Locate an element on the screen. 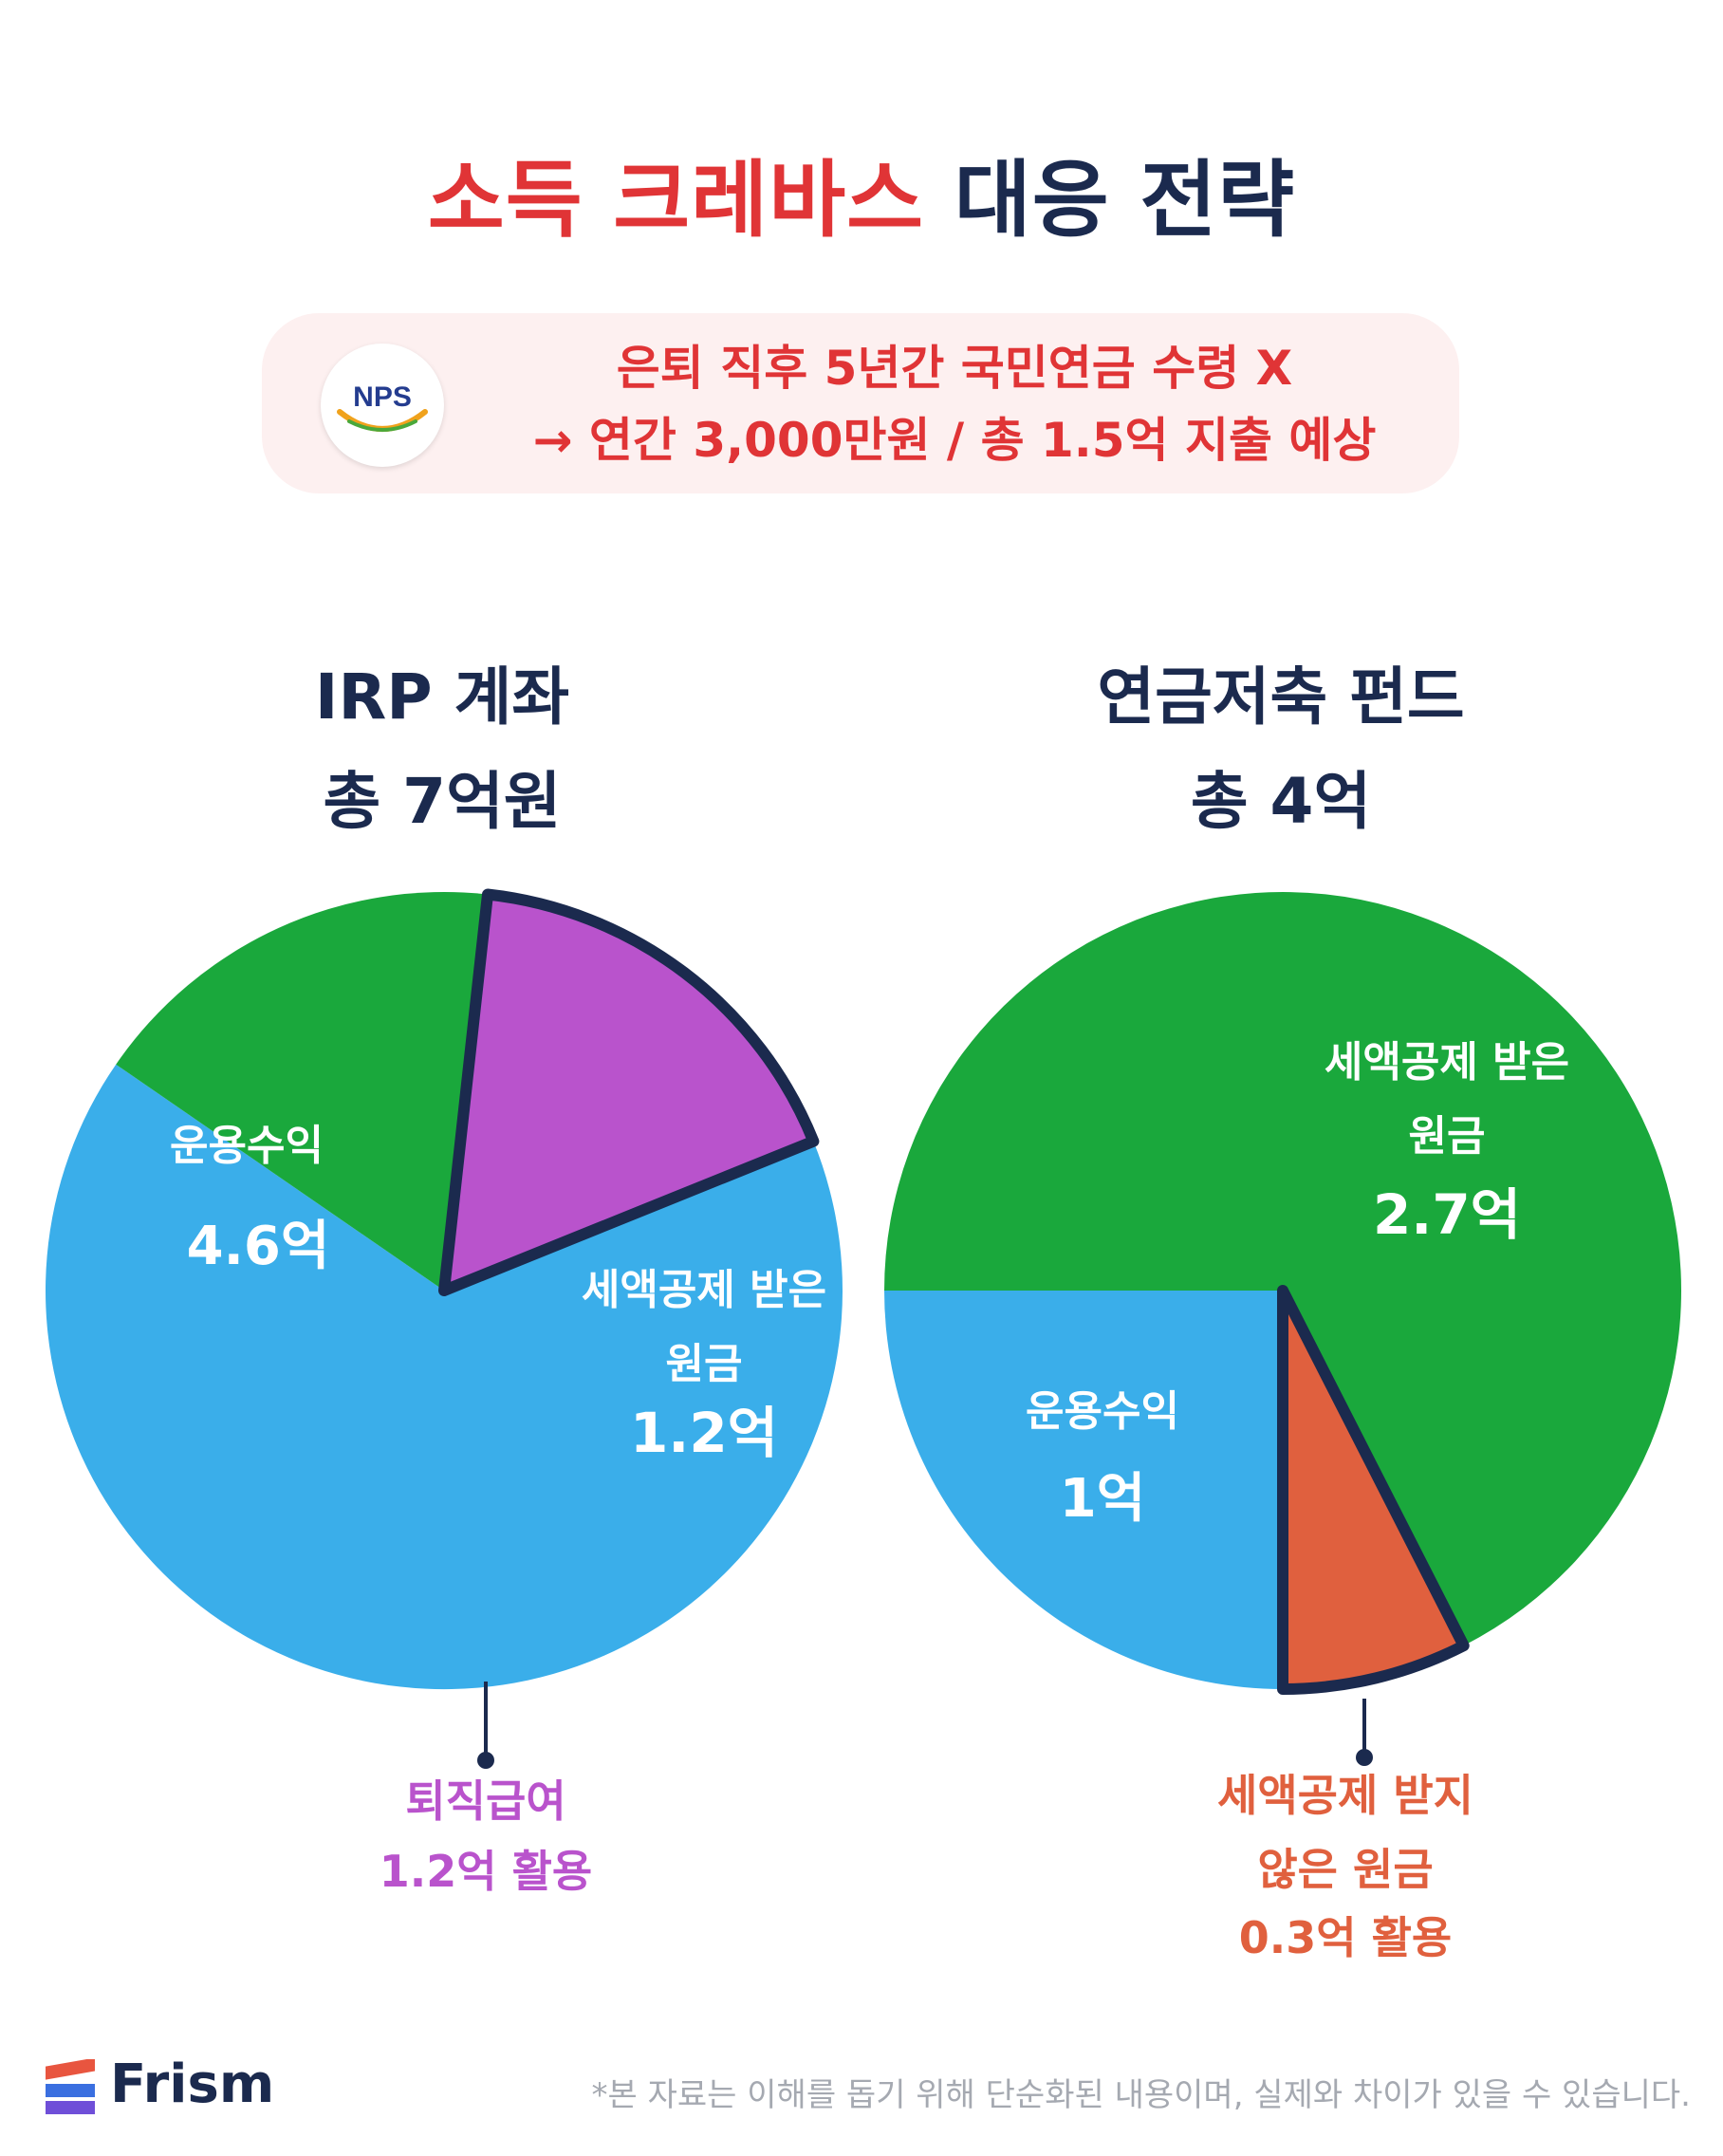 This screenshot has height=2156, width=1723. irp-chart-title: IRP 계좌 is located at coordinates (442, 697).